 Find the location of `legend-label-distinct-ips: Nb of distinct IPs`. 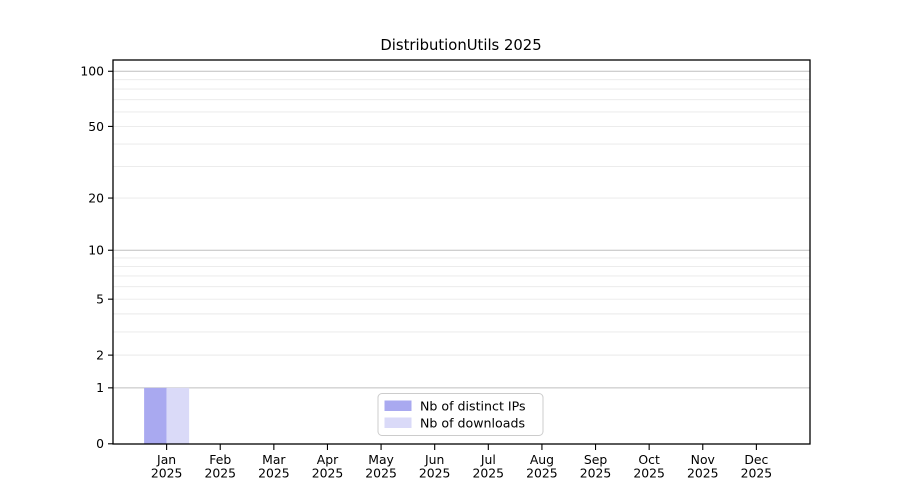

legend-label-distinct-ips: Nb of distinct IPs is located at coordinates (473, 405).